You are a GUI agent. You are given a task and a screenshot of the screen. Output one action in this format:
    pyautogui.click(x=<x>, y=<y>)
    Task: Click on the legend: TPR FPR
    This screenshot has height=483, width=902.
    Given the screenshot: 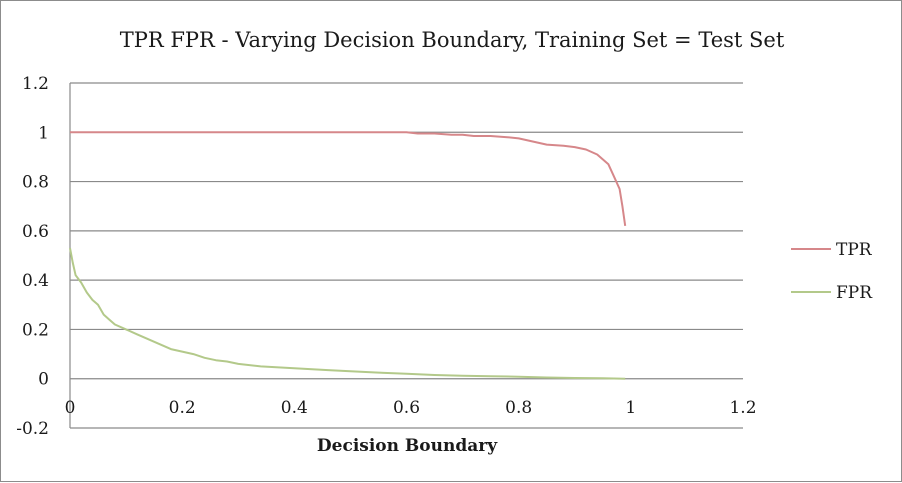 What is the action you would take?
    pyautogui.click(x=832, y=271)
    